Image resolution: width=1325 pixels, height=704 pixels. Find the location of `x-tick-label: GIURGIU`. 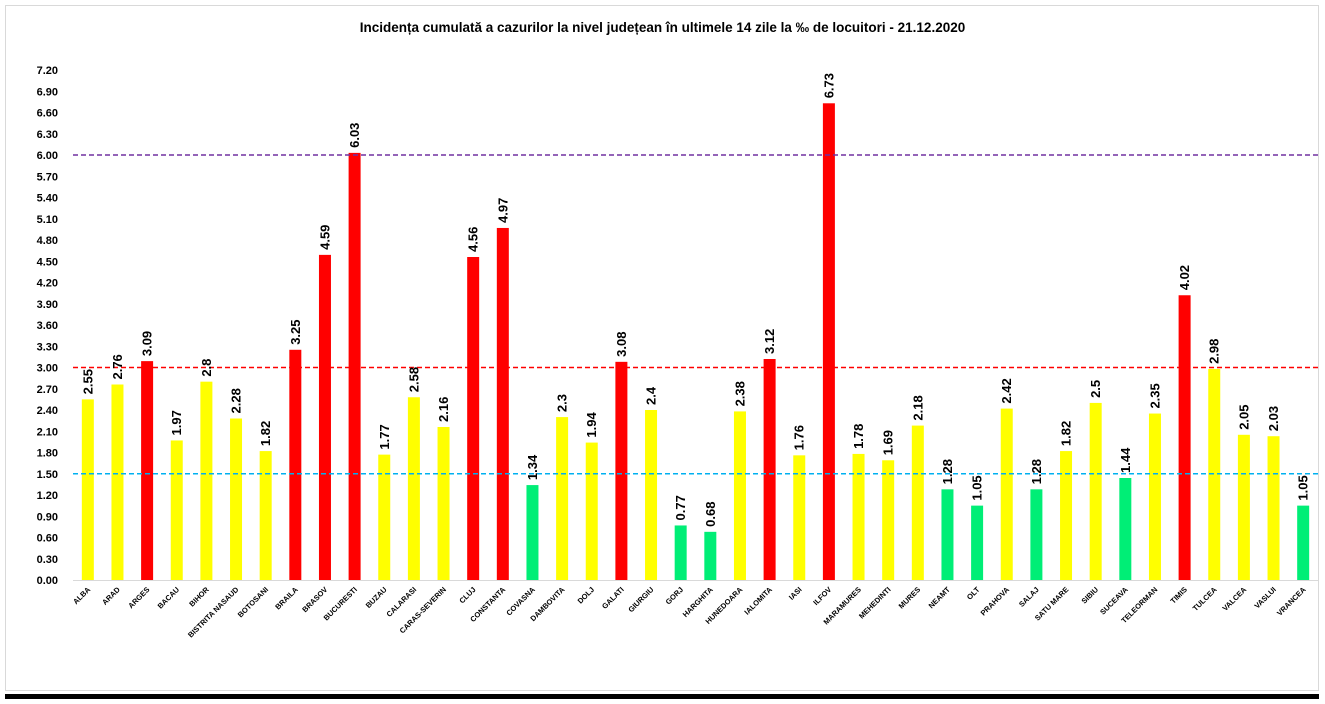

x-tick-label: GIURGIU is located at coordinates (640, 599).